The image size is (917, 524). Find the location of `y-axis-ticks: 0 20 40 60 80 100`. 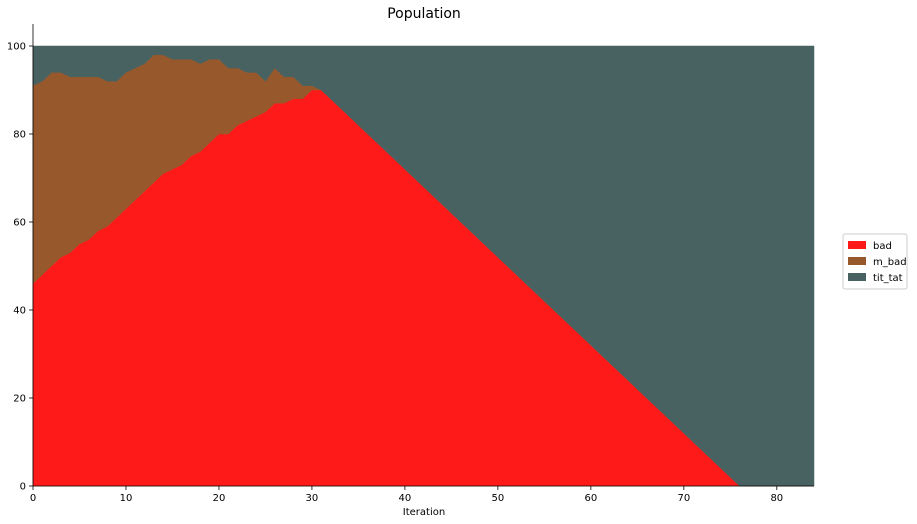

y-axis-ticks: 0 20 40 60 80 100 is located at coordinates (20, 267).